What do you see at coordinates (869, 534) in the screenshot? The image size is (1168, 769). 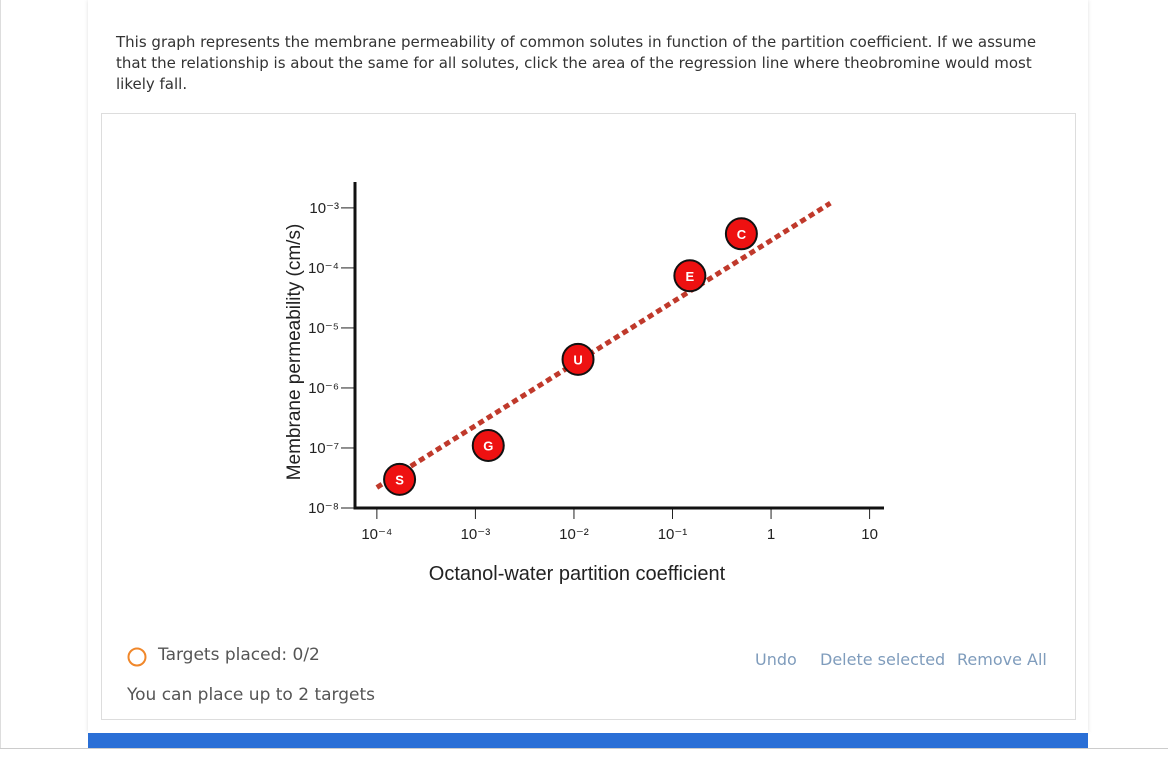 I see `x-tick-label: 10` at bounding box center [869, 534].